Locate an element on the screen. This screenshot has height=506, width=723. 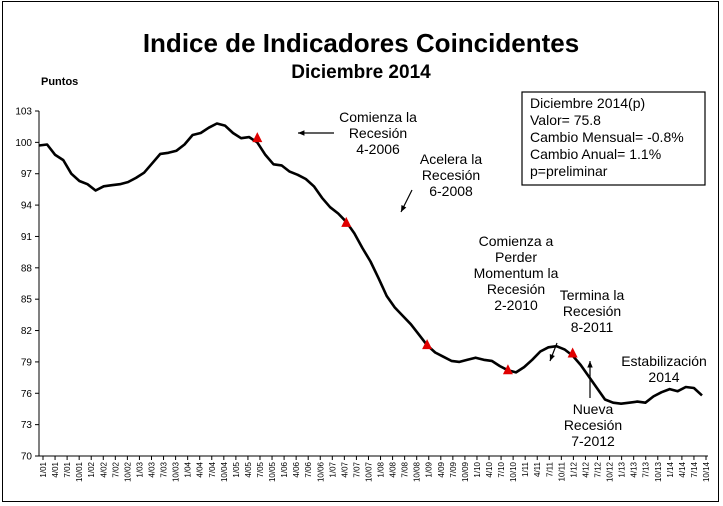
x-tick-label: 4/13 is located at coordinates (634, 469).